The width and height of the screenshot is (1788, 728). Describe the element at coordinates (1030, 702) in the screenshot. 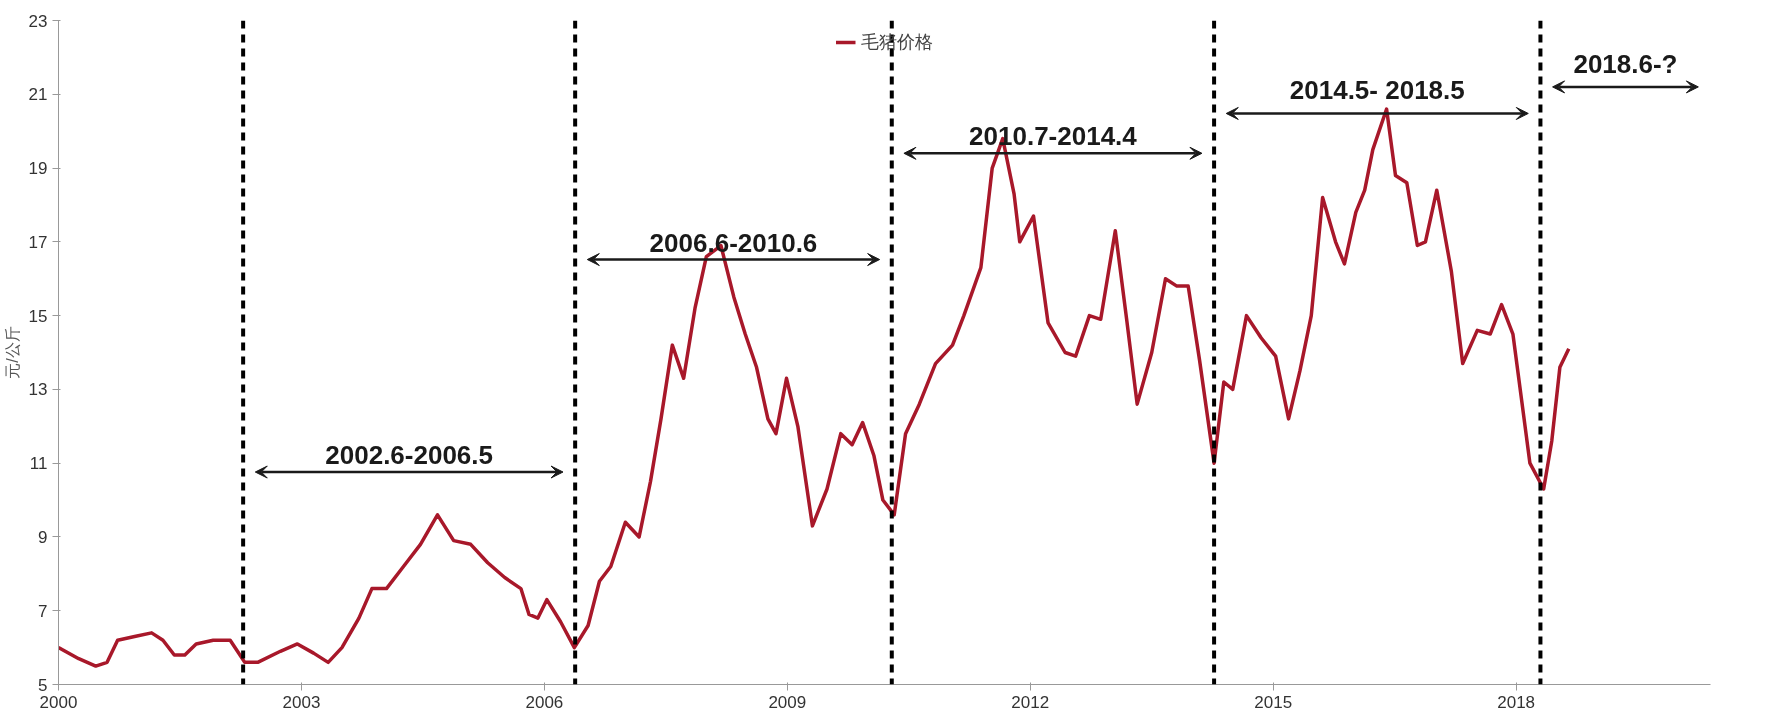

I see `x-tick-label: 2012` at that location.